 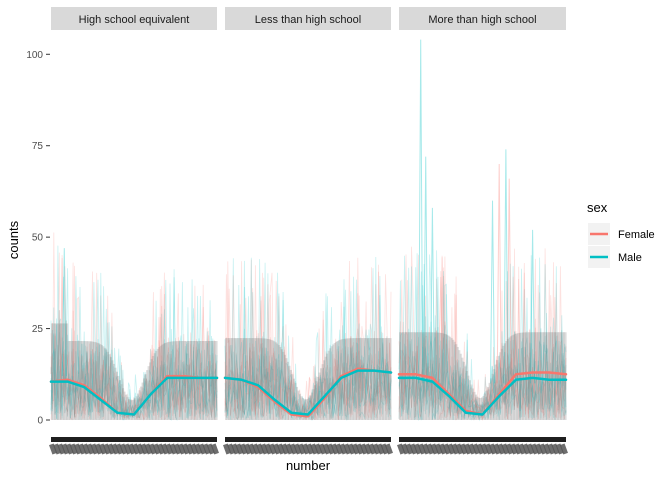 I want to click on y-tick-label: 25, so click(x=38, y=329).